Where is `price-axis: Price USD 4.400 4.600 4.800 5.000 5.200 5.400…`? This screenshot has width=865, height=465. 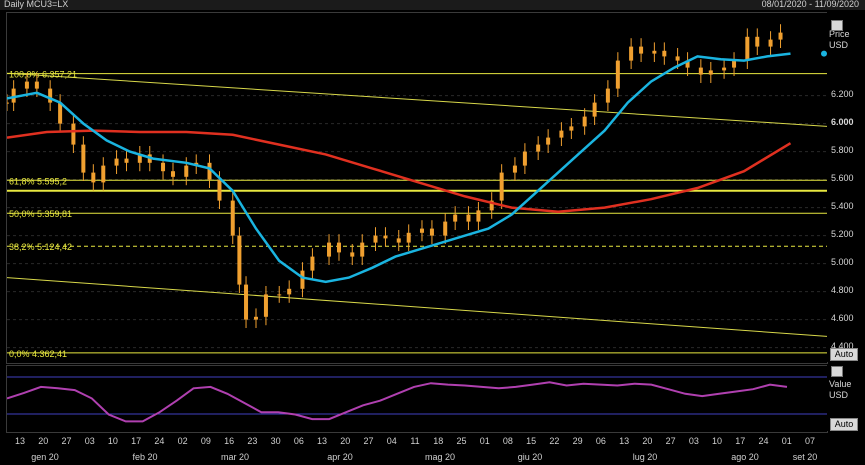 price-axis: Price USD 4.400 4.600 4.800 5.000 5.200 5.400… is located at coordinates (845, 187).